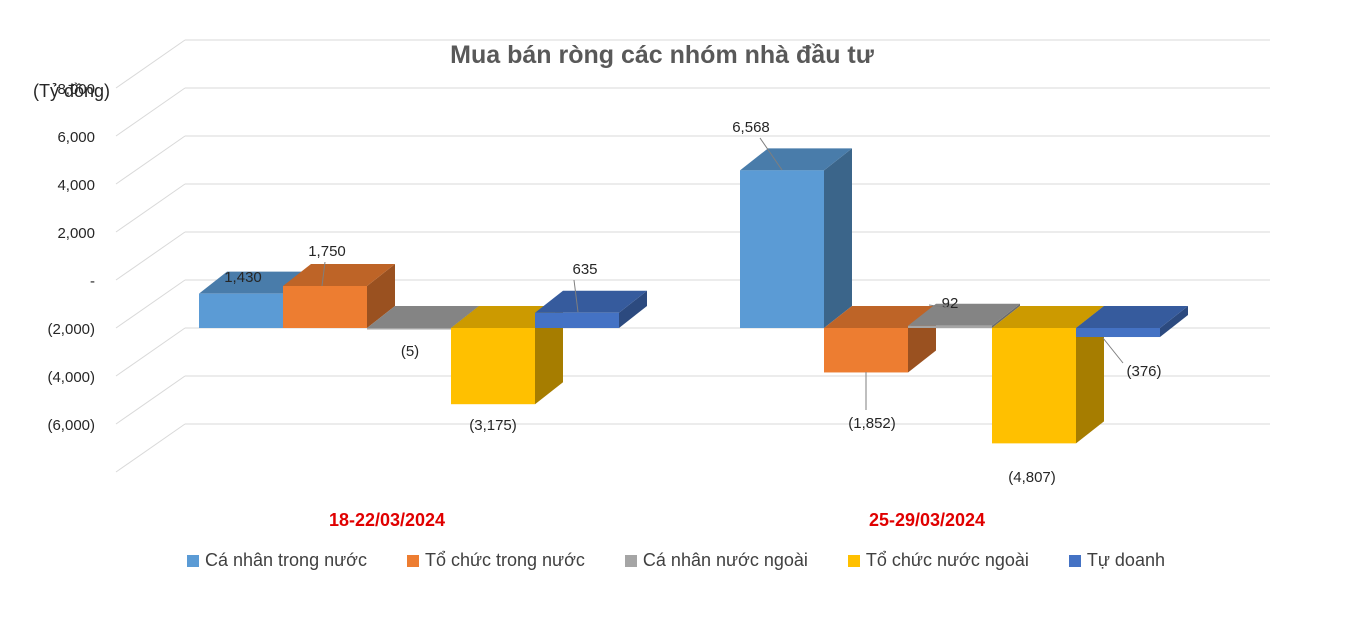  I want to click on legend-label: Tổ chức trong nước, so click(504, 560).